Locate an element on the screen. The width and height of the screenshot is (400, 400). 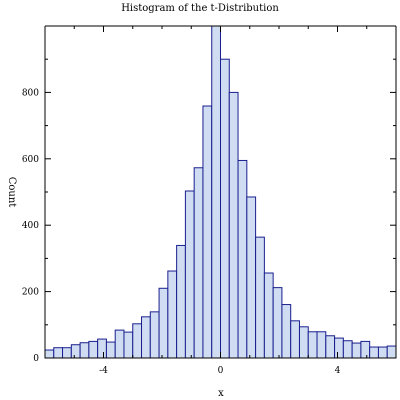
y-tick-label: 200 is located at coordinates (30, 293).